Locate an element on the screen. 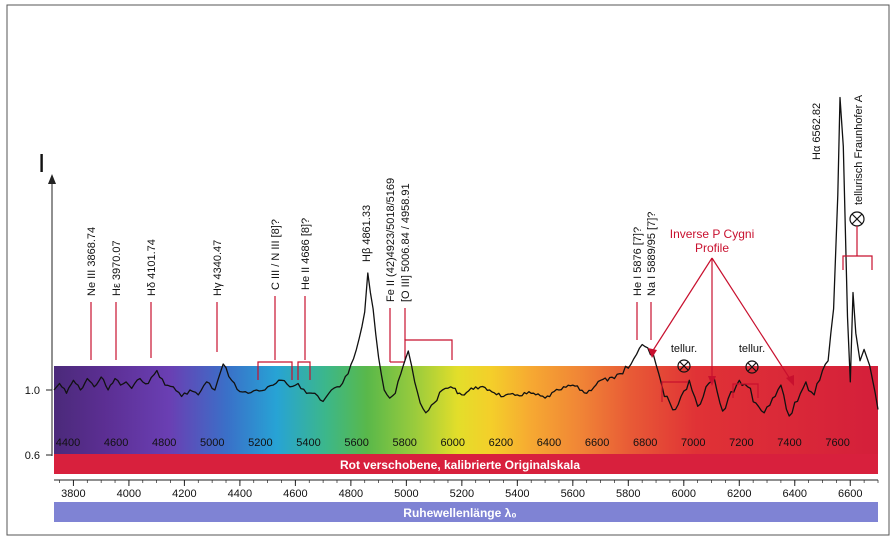 The image size is (896, 551). emission-line-label: tellurisch Fraunhofer A is located at coordinates (859, 149).